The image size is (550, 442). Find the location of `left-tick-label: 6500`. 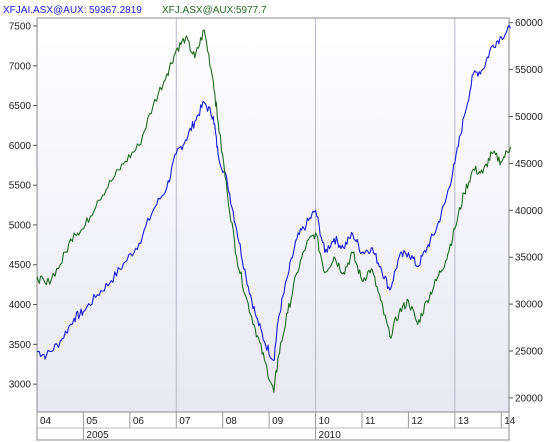

left-tick-label: 6500 is located at coordinates (20, 106).